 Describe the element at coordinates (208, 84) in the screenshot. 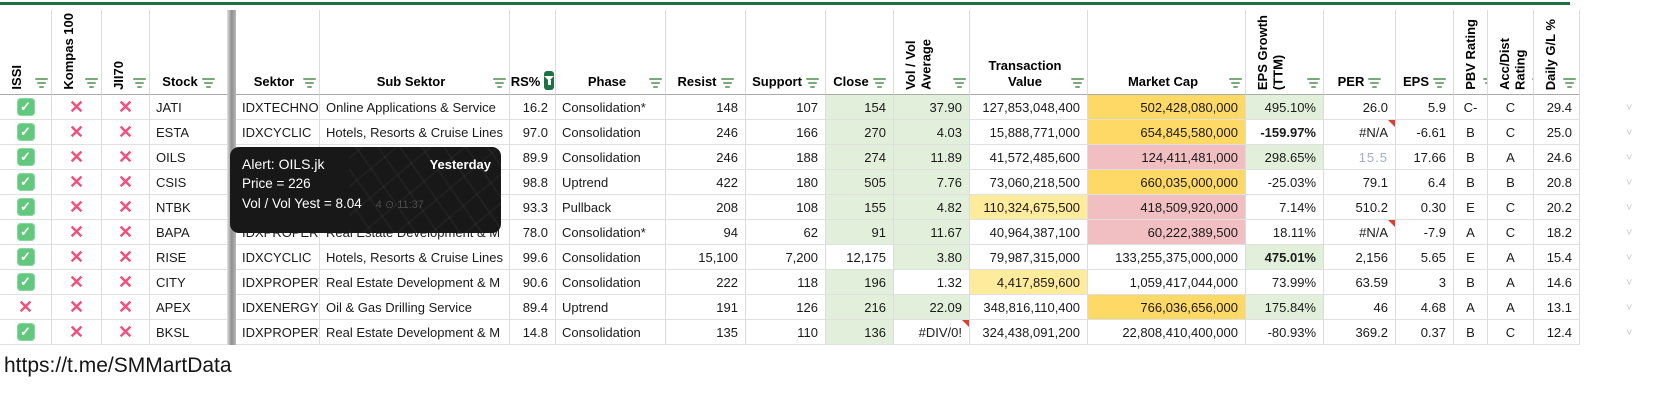

I see `filter-button-stock` at that location.